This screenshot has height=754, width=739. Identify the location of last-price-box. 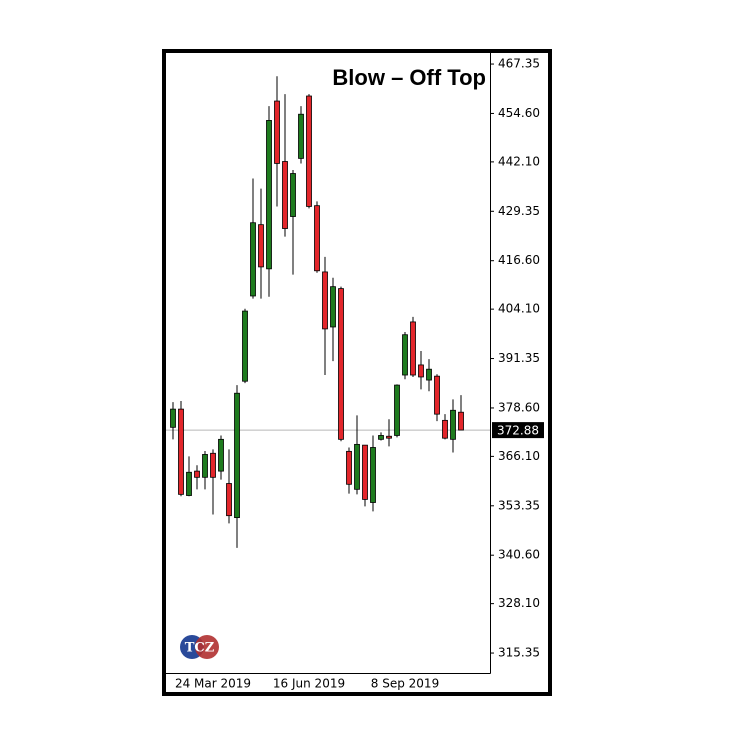
(518, 430).